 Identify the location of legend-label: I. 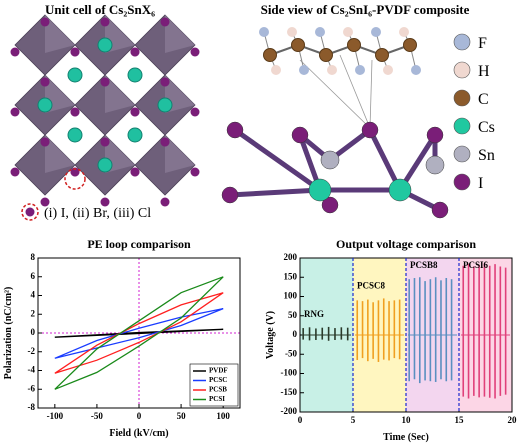
(480, 183).